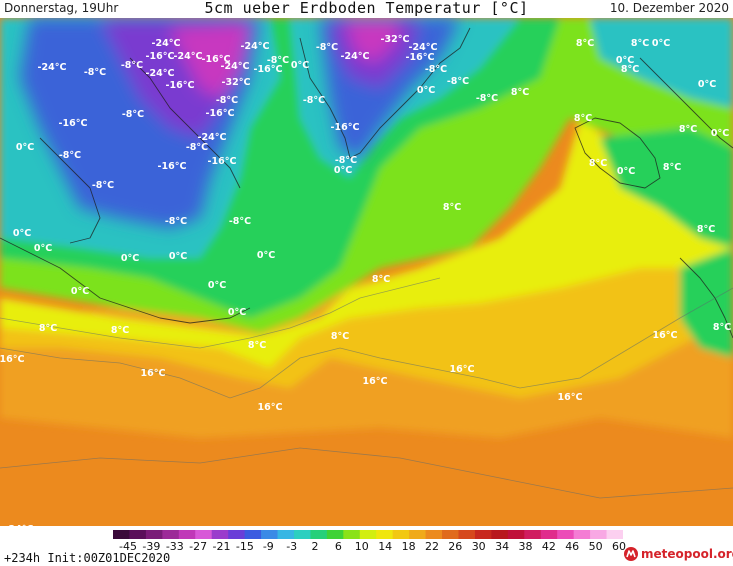 The height and width of the screenshot is (566, 733). What do you see at coordinates (198, 546) in the screenshot?
I see `colorbar-tick-label: -27` at bounding box center [198, 546].